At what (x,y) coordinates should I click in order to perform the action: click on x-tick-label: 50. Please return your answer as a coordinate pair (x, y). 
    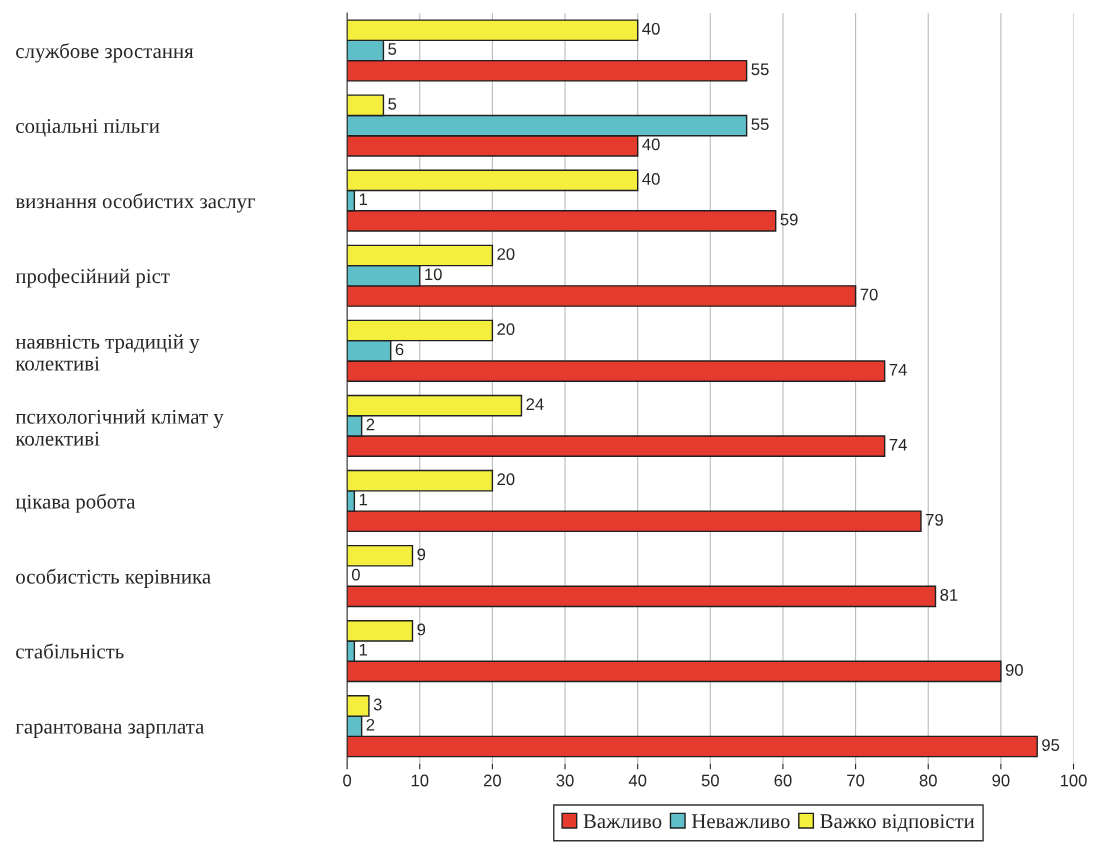
    Looking at the image, I should click on (710, 780).